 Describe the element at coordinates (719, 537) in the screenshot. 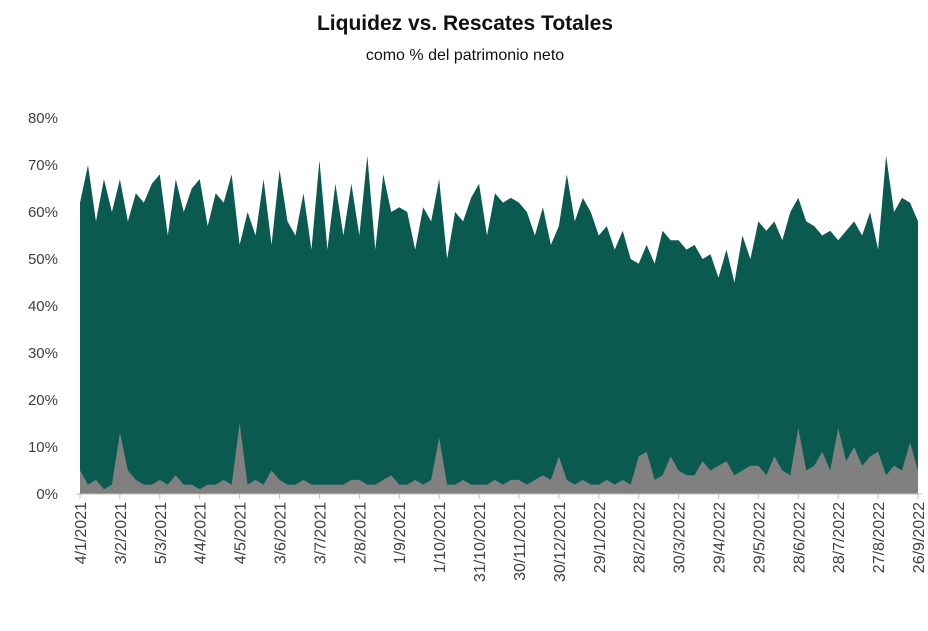

I see `x-tick-label: 29/4/2022` at that location.